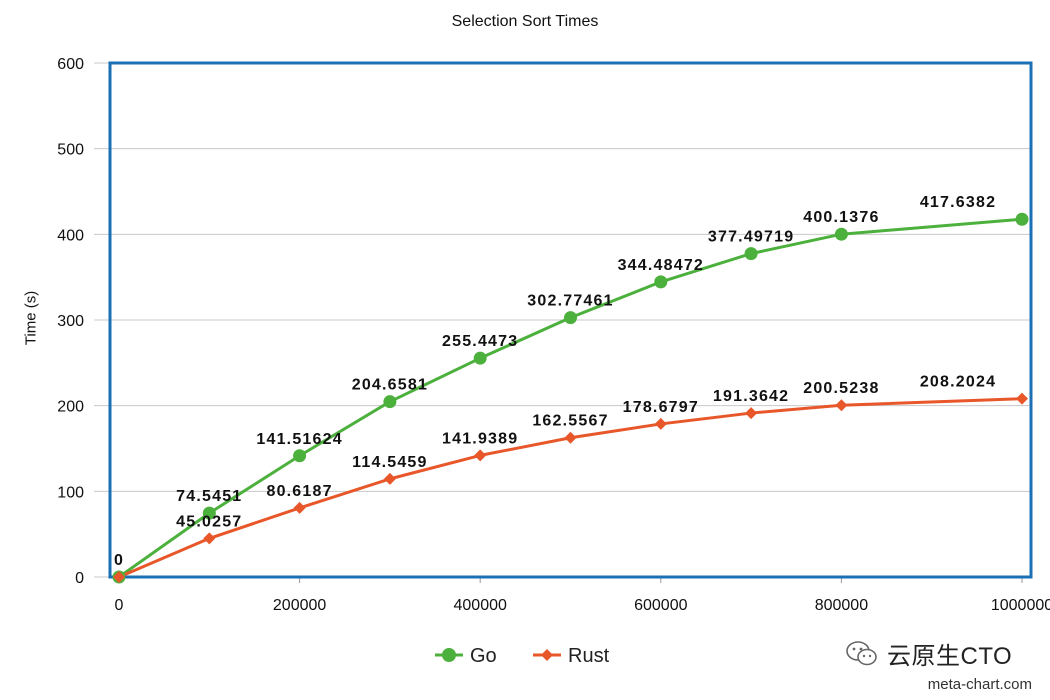  Describe the element at coordinates (589, 656) in the screenshot. I see `legend-label: Rust` at that location.